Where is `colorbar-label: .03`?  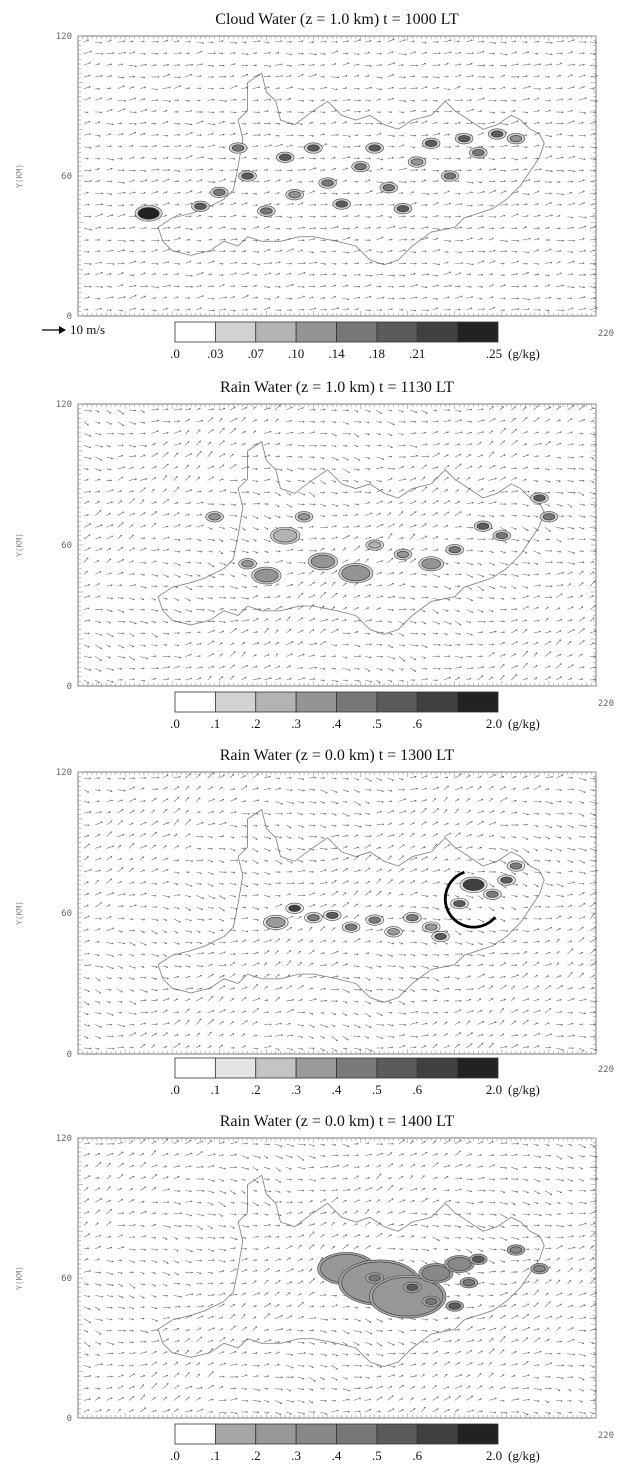
colorbar-label: .03 is located at coordinates (215, 353).